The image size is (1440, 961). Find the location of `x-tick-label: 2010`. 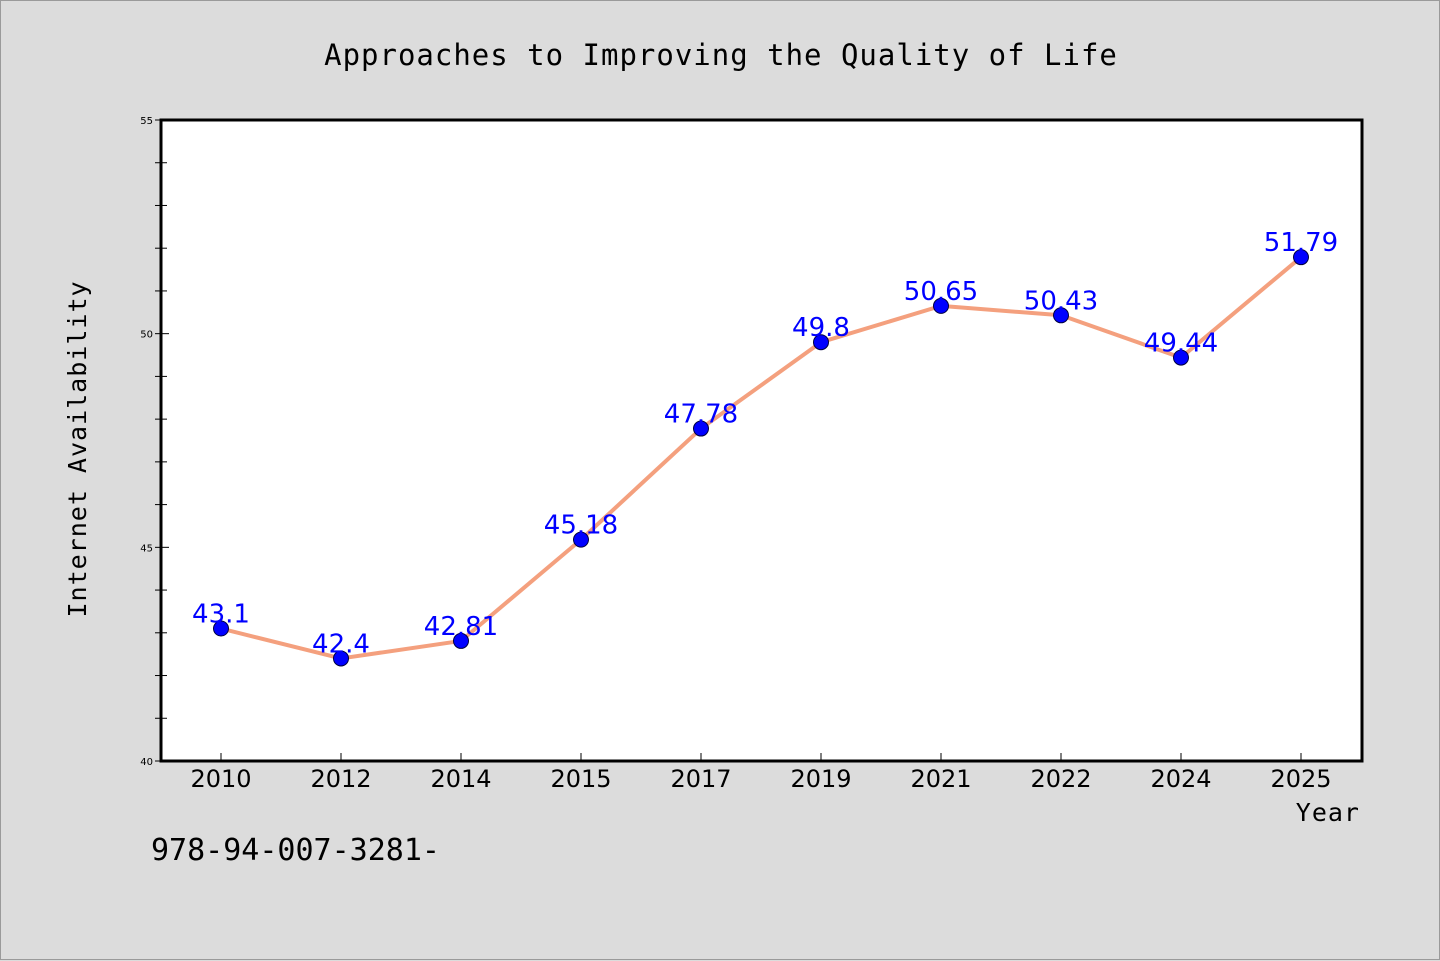

x-tick-label: 2010 is located at coordinates (220, 779).